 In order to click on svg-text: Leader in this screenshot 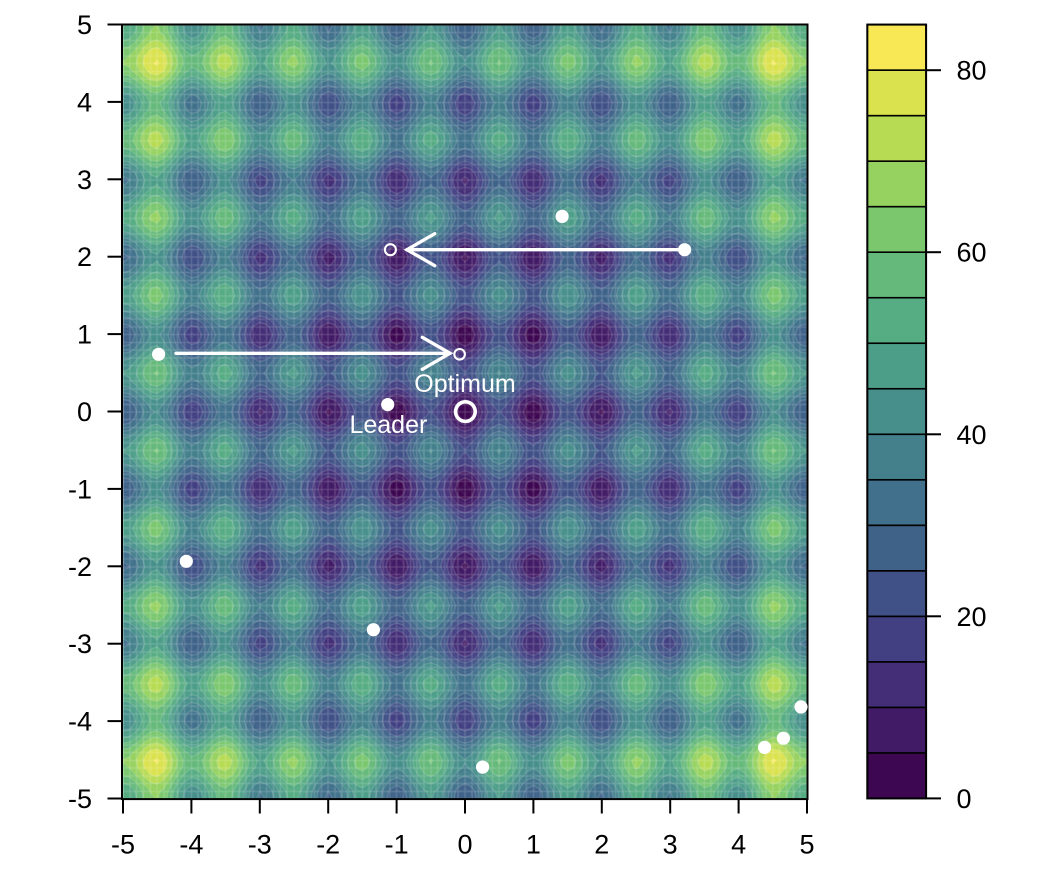, I will do `click(388, 425)`.